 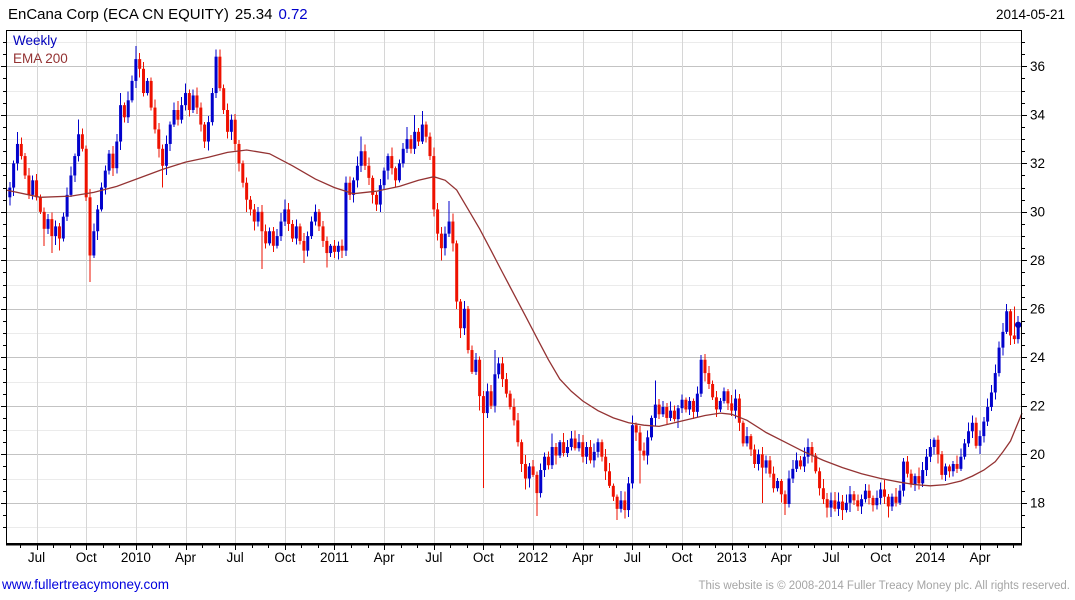 I want to click on x-axis-label: 2014, so click(x=930, y=557).